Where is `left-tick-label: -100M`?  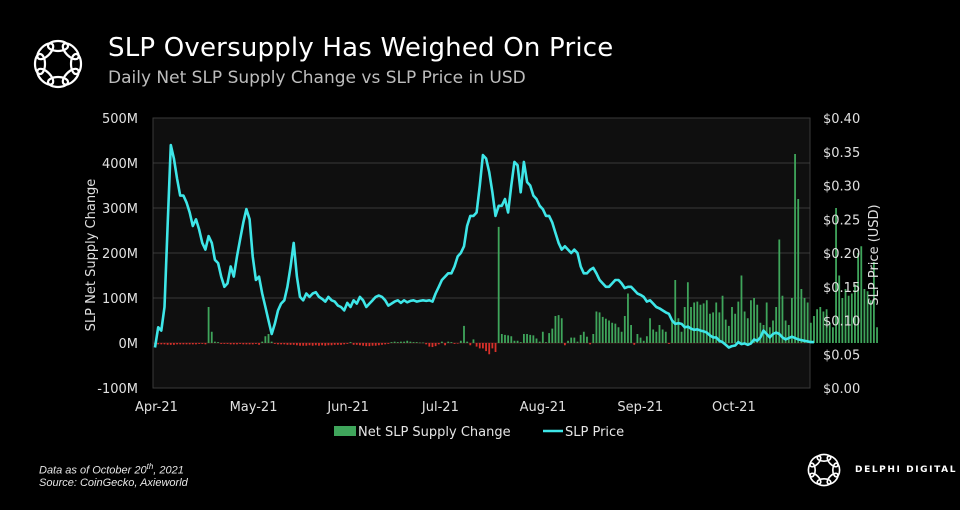 left-tick-label: -100M is located at coordinates (117, 389).